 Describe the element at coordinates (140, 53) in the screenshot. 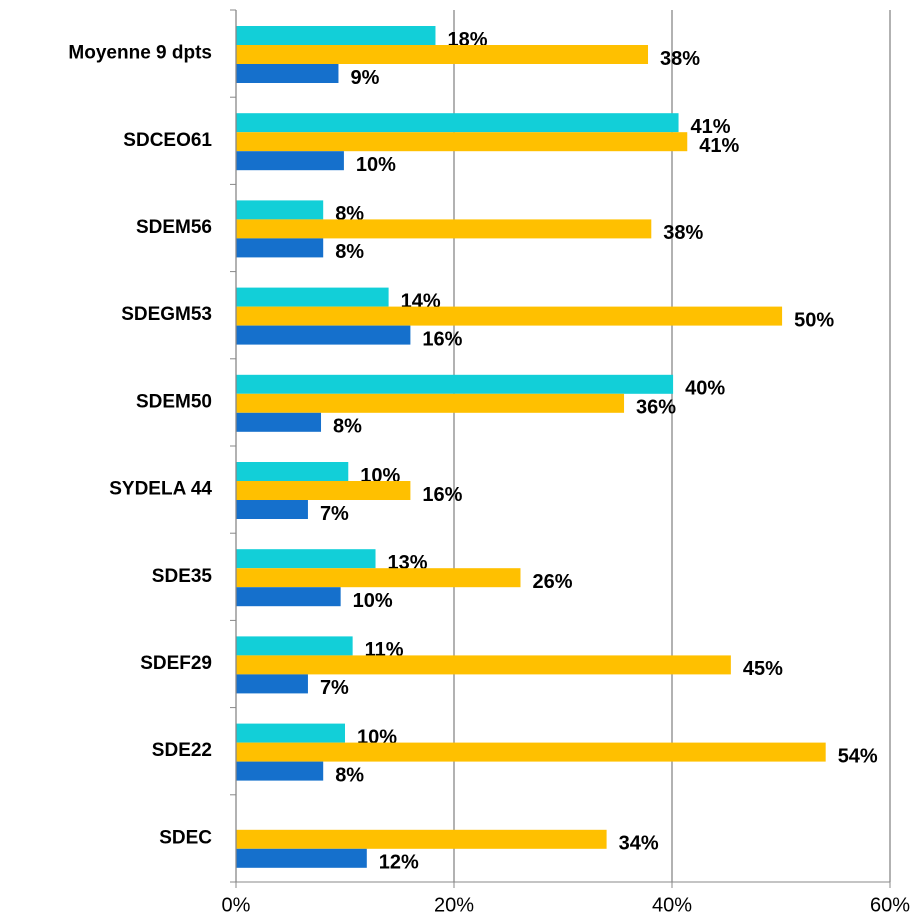

I see `category-label: Moyenne 9 dpts` at that location.